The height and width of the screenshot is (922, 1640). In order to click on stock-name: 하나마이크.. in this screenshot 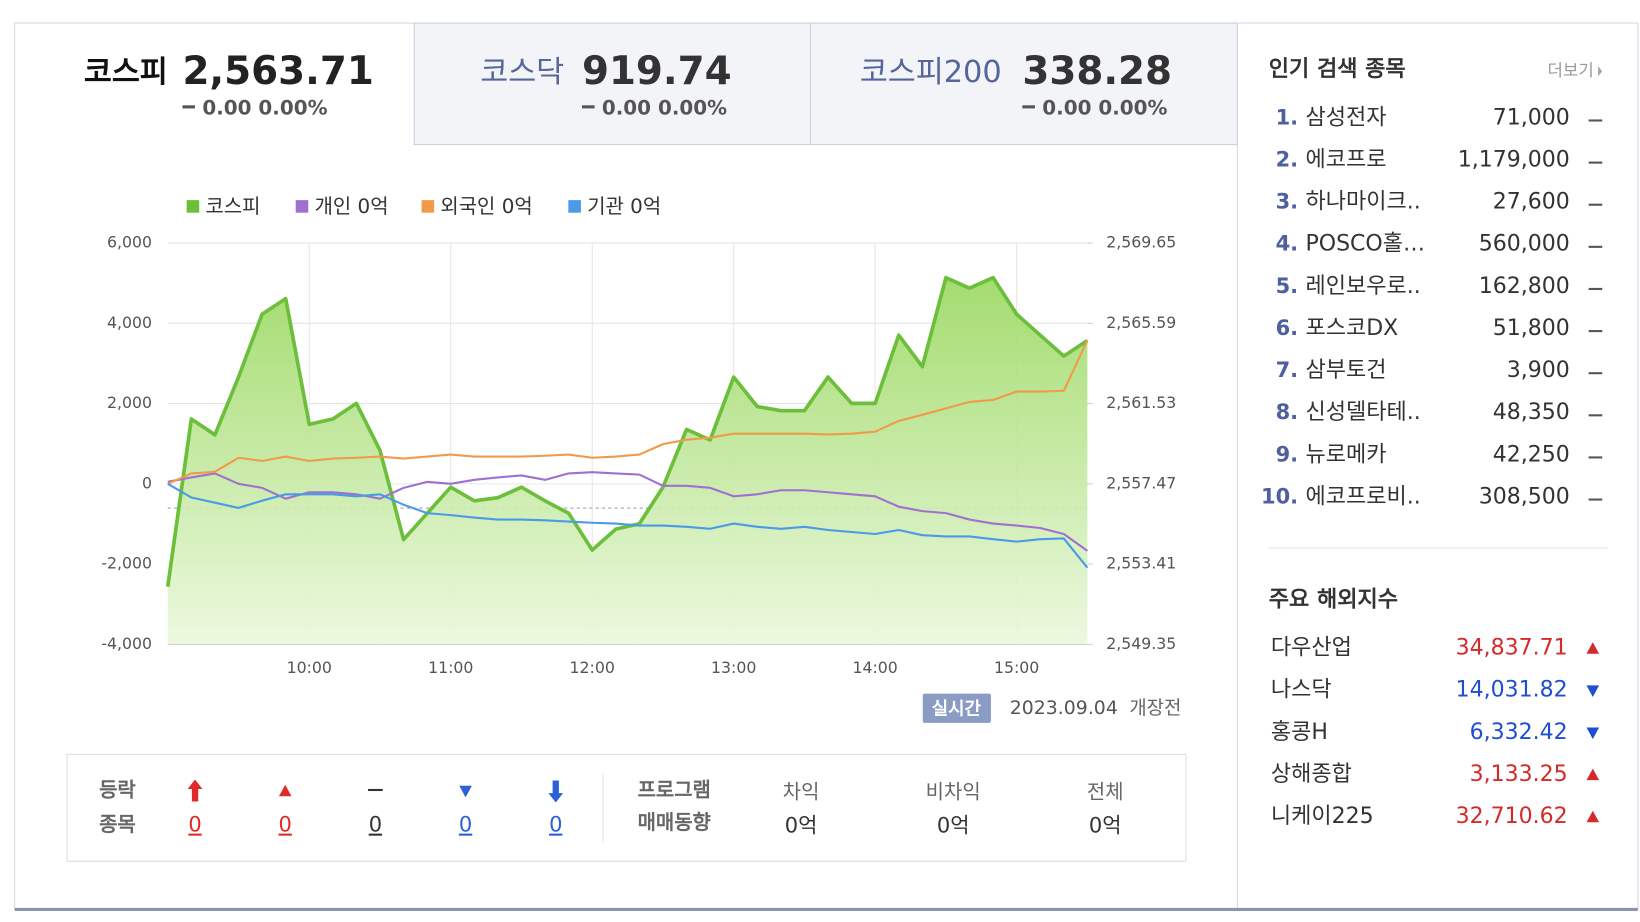, I will do `click(1362, 202)`.